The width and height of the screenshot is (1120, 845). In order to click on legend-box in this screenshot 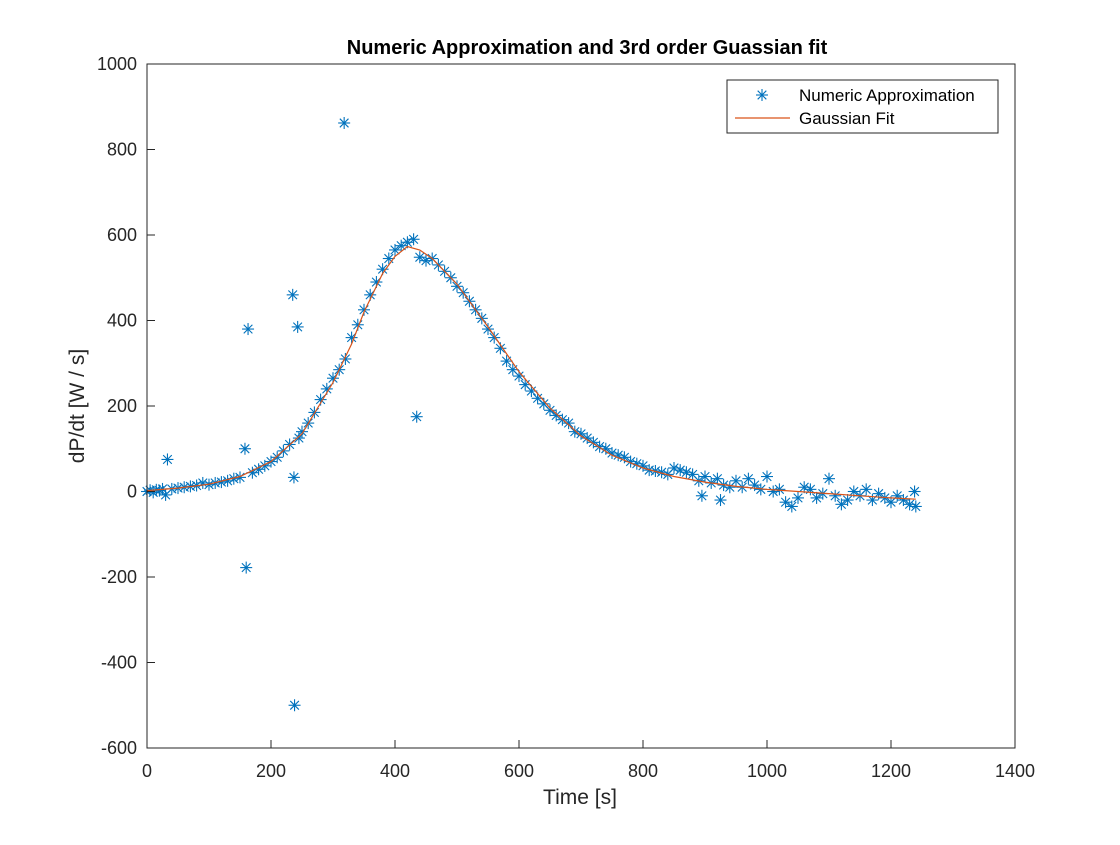, I will do `click(862, 106)`.